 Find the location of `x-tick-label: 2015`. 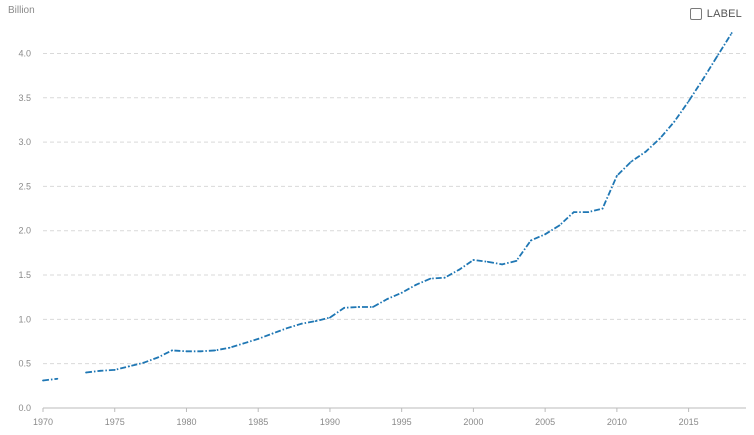

x-tick-label: 2015 is located at coordinates (689, 422).